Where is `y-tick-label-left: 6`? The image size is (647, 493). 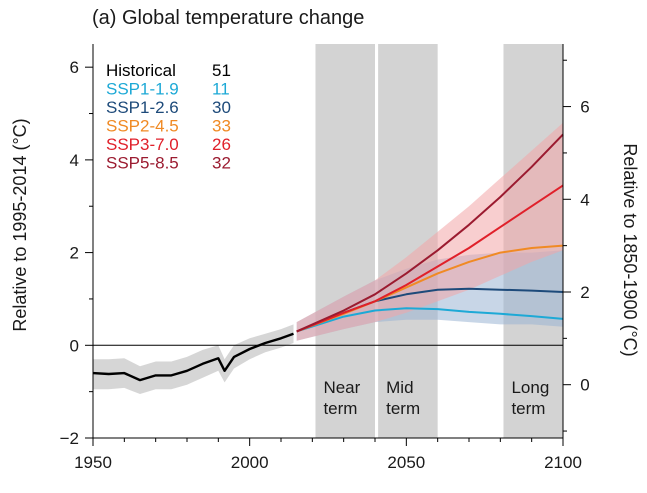
y-tick-label-left: 6 is located at coordinates (74, 67).